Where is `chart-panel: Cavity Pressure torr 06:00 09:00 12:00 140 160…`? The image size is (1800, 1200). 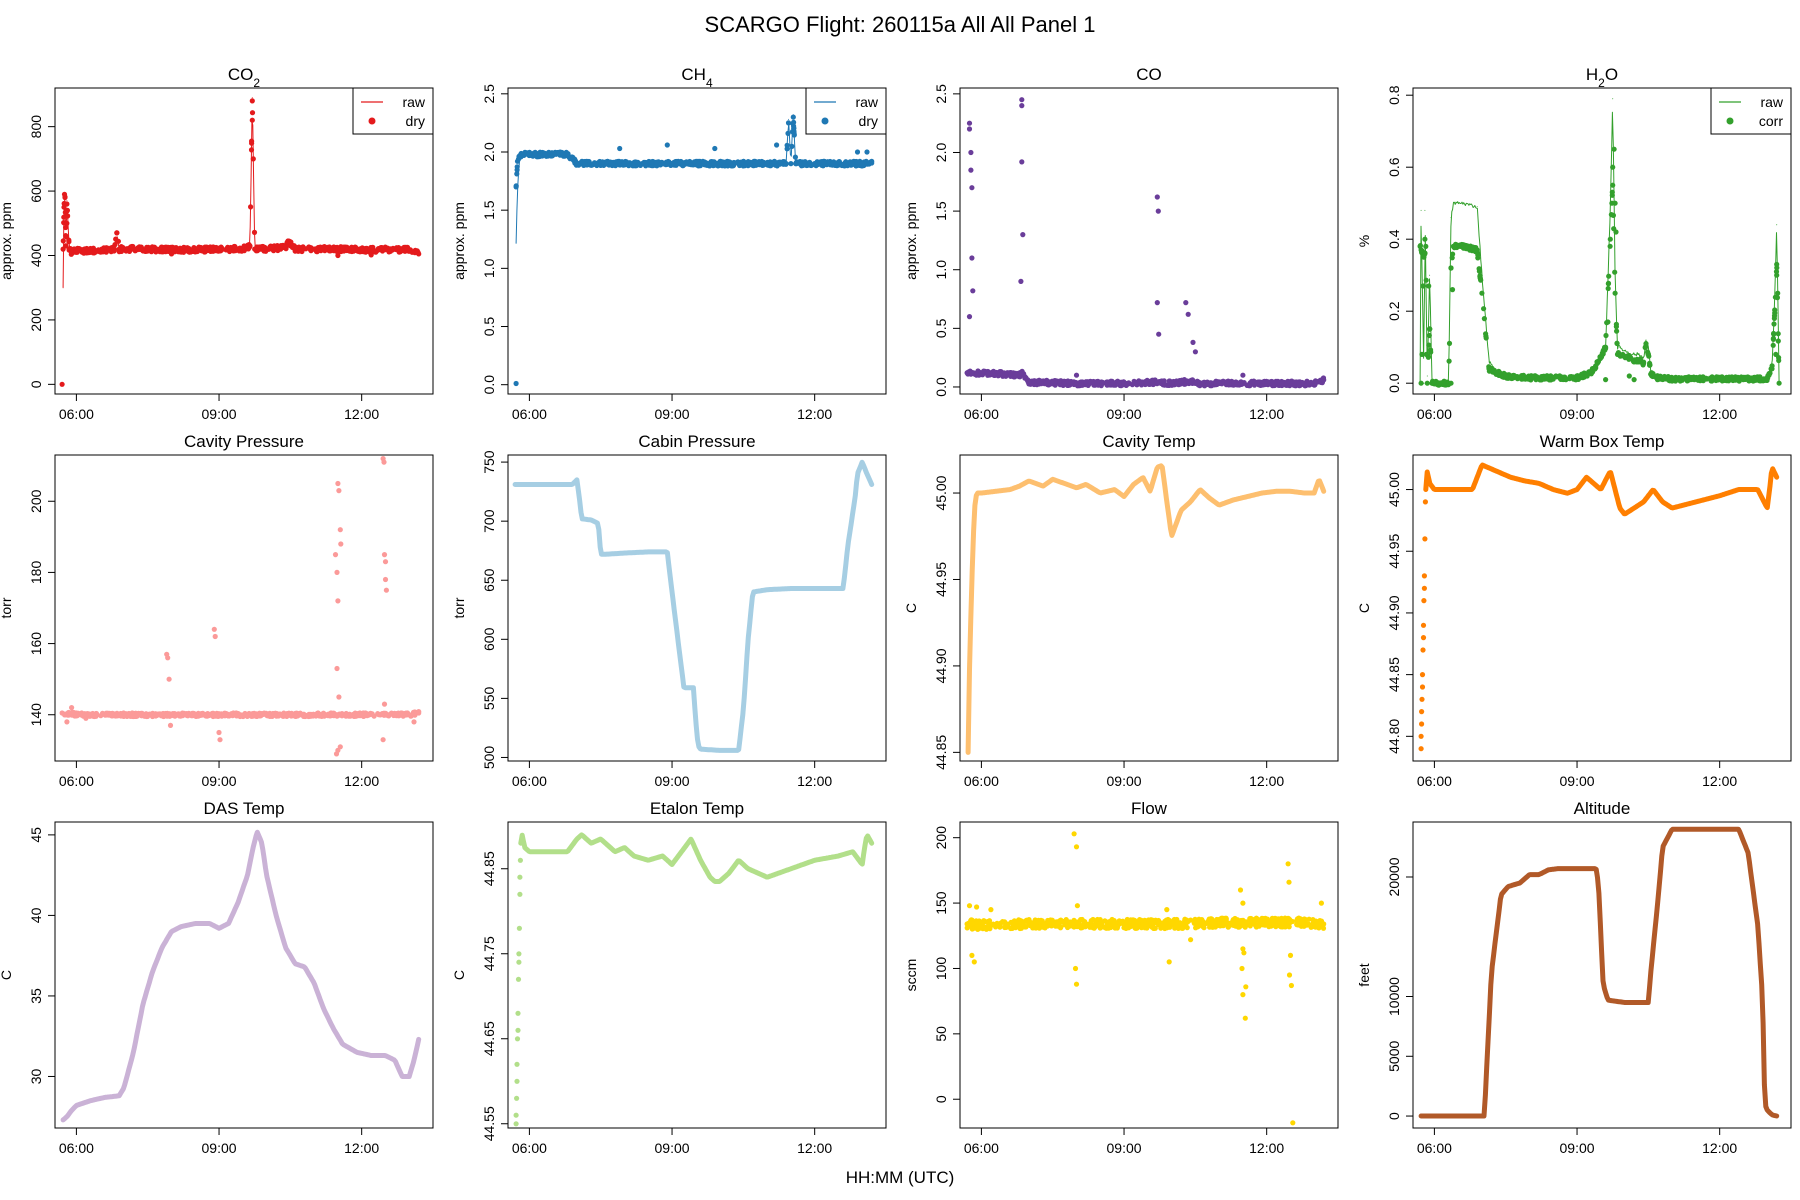
chart-panel: Cavity Pressure torr 06:00 09:00 12:00 140 160… is located at coordinates (217, 610).